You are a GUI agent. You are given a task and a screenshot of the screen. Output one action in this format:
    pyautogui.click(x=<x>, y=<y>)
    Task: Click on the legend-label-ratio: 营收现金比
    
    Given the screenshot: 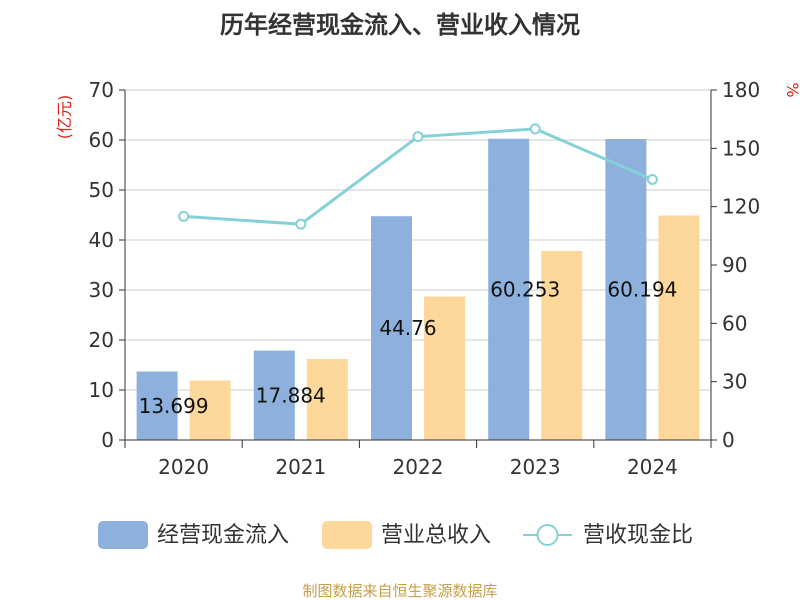 What is the action you would take?
    pyautogui.click(x=638, y=535)
    